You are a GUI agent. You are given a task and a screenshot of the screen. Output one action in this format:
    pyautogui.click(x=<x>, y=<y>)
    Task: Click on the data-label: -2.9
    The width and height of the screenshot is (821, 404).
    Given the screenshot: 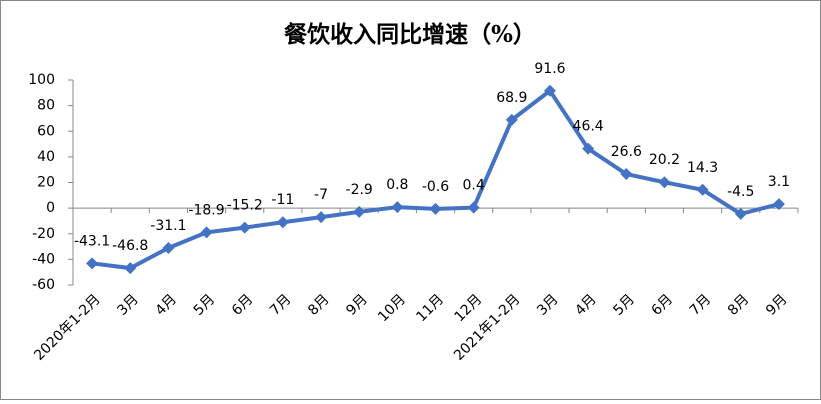 What is the action you would take?
    pyautogui.click(x=359, y=190)
    